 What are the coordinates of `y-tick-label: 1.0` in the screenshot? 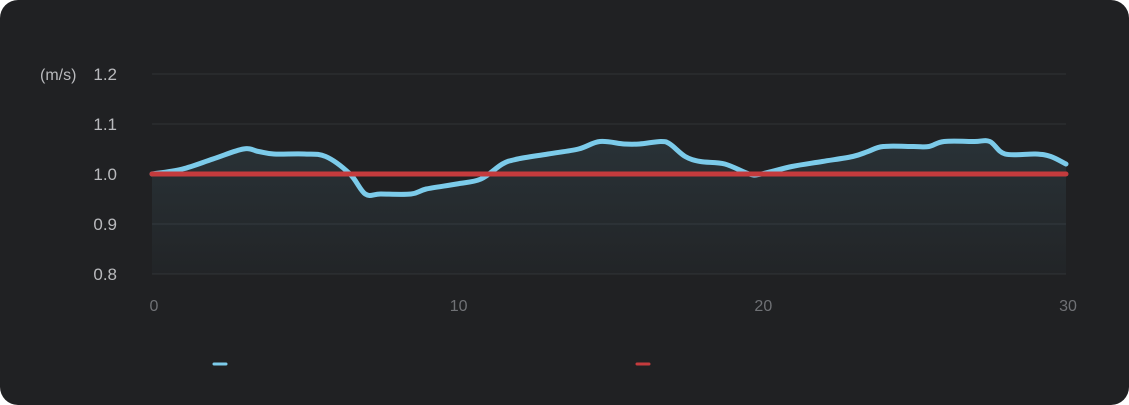 It's located at (105, 174).